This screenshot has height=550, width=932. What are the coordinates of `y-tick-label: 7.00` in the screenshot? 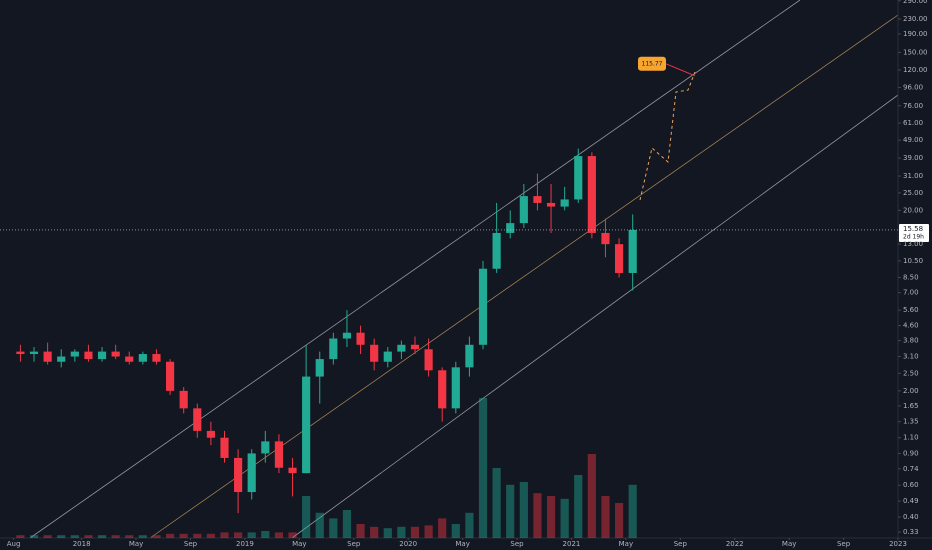 It's located at (911, 293).